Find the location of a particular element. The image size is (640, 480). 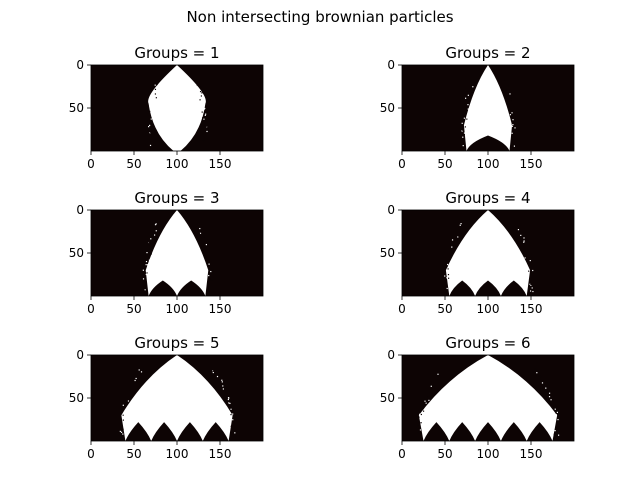

subplot-title: Groups = 4 is located at coordinates (487, 198).